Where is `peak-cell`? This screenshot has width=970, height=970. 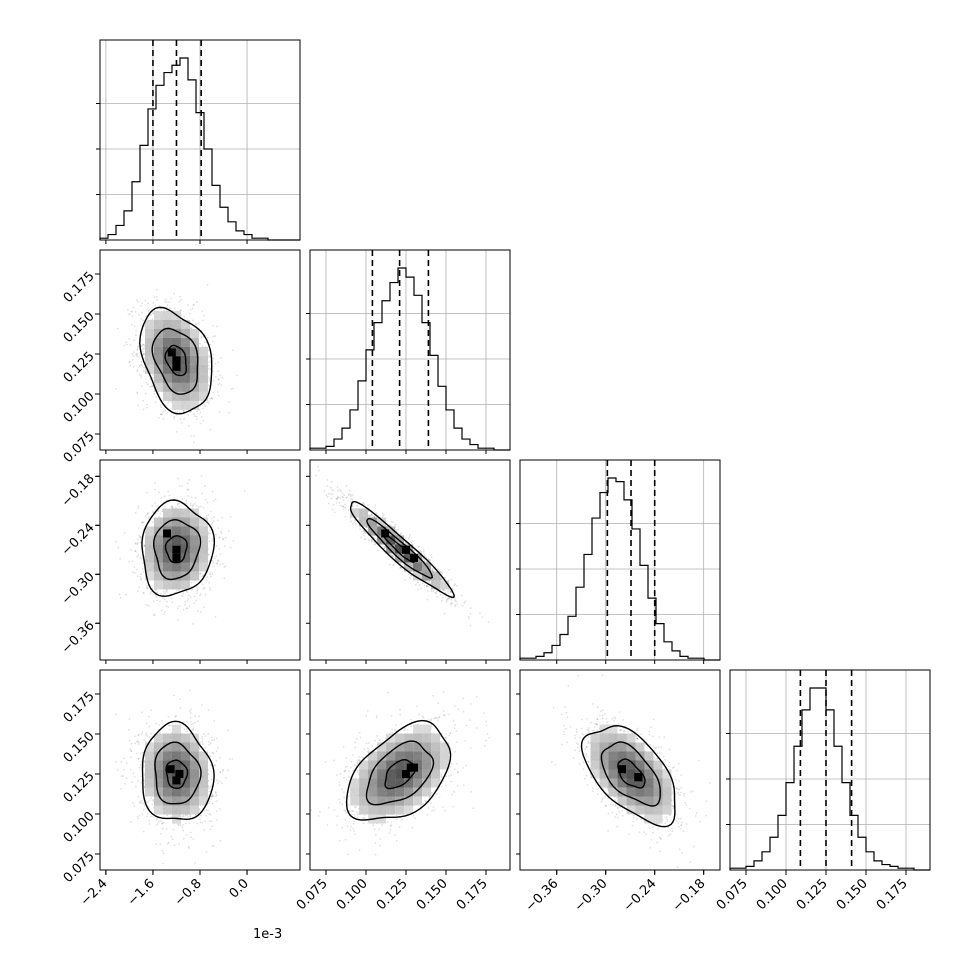
peak-cell is located at coordinates (176, 360).